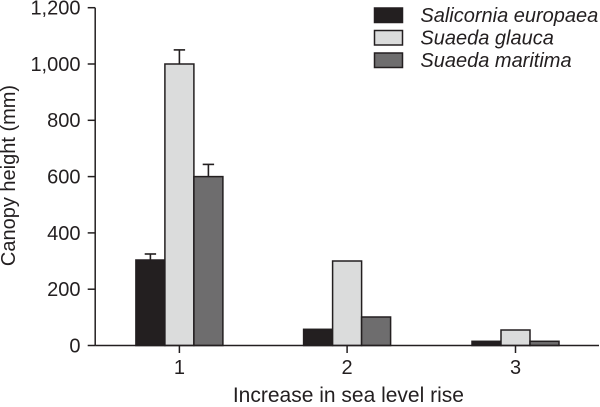 This screenshot has width=600, height=407. What do you see at coordinates (55, 10) in the screenshot?
I see `svg-text: 1,200` at bounding box center [55, 10].